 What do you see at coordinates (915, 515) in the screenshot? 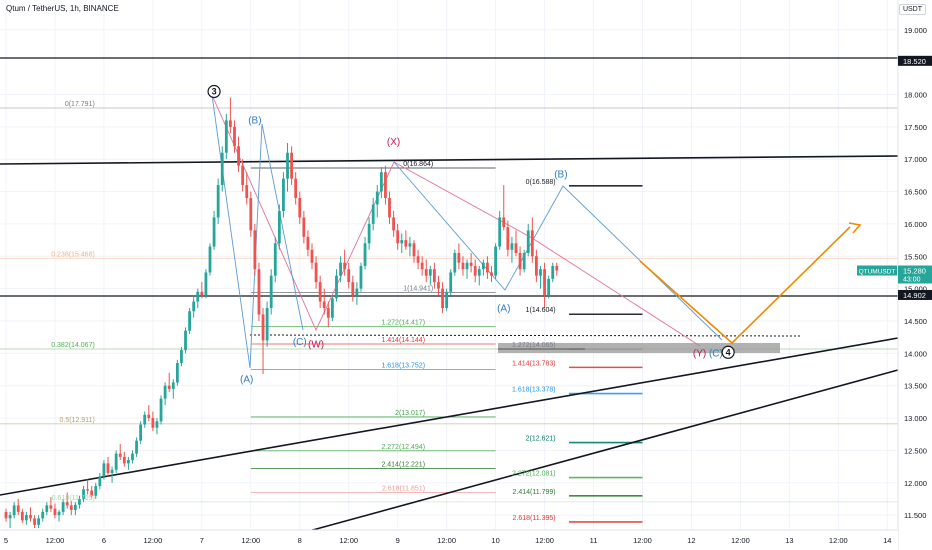
I see `price-tick: 11.500` at bounding box center [915, 515].